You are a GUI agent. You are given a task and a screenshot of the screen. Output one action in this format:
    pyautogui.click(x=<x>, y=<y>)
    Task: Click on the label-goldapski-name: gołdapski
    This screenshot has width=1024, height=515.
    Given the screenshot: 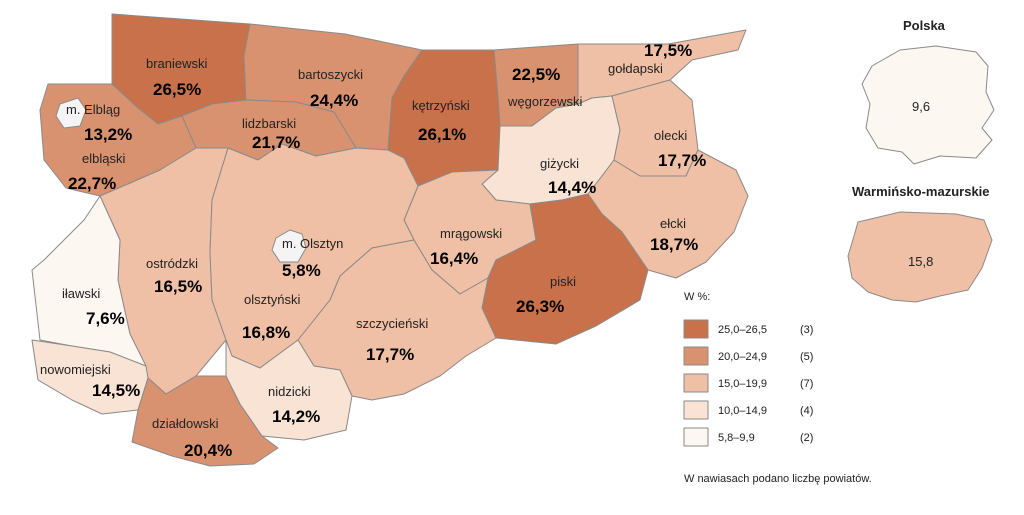 What is the action you would take?
    pyautogui.click(x=635, y=68)
    